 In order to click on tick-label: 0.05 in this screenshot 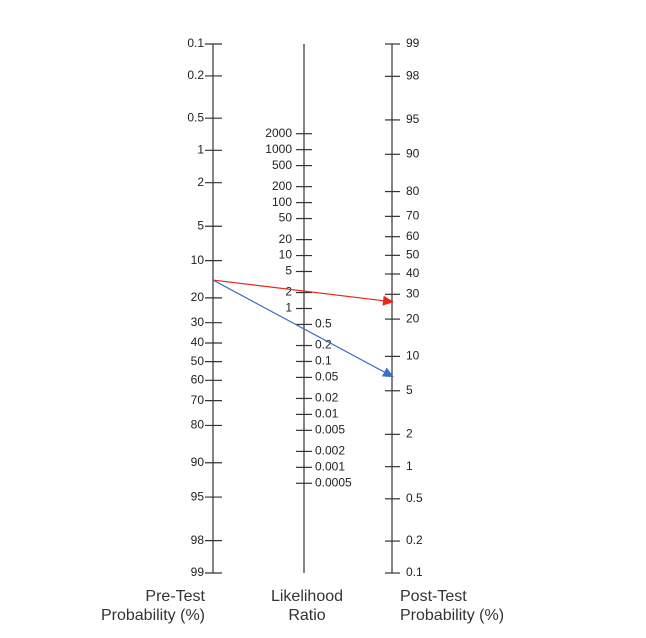, I will do `click(327, 377)`.